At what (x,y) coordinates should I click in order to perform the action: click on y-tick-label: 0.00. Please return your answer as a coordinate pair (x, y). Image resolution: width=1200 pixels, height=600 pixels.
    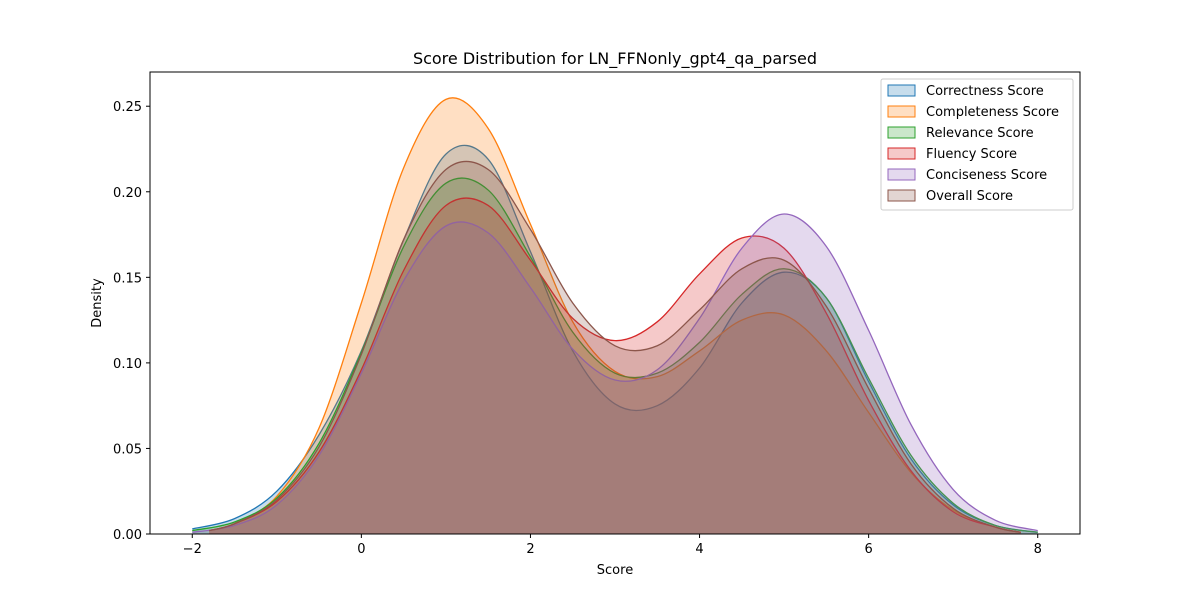
    Looking at the image, I should click on (127, 535).